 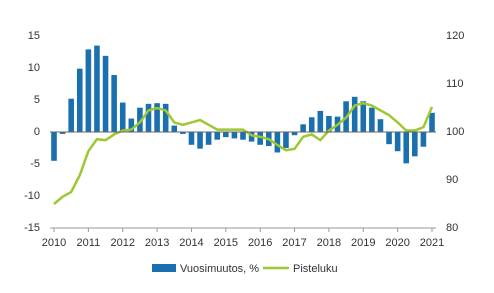 What do you see at coordinates (452, 228) in the screenshot?
I see `y2-tick-label: 80` at bounding box center [452, 228].